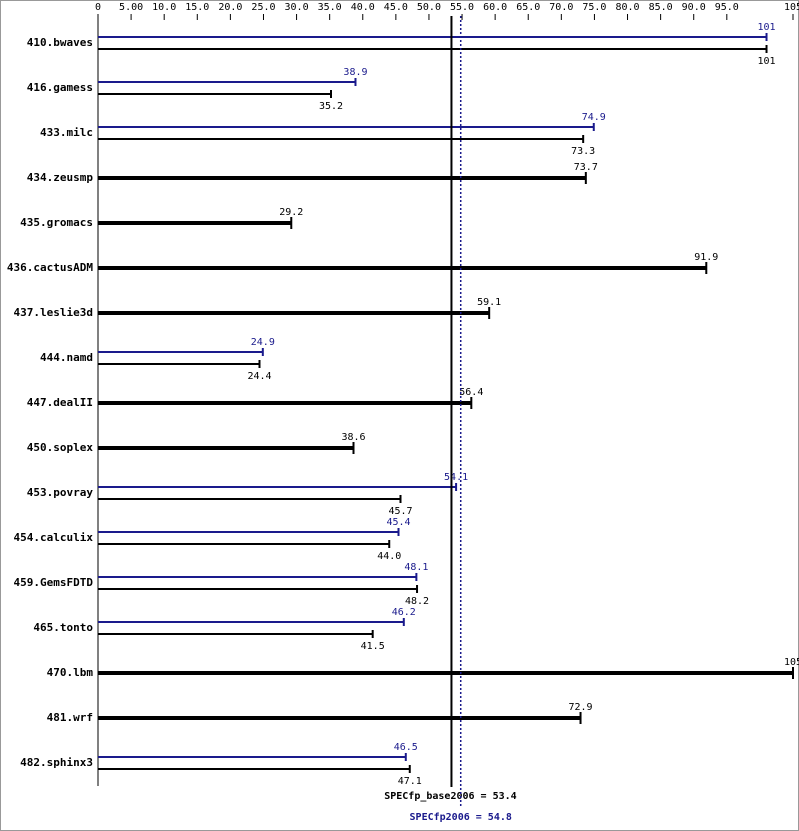  What do you see at coordinates (694, 7) in the screenshot?
I see `x-tick-label: 90.0` at bounding box center [694, 7].